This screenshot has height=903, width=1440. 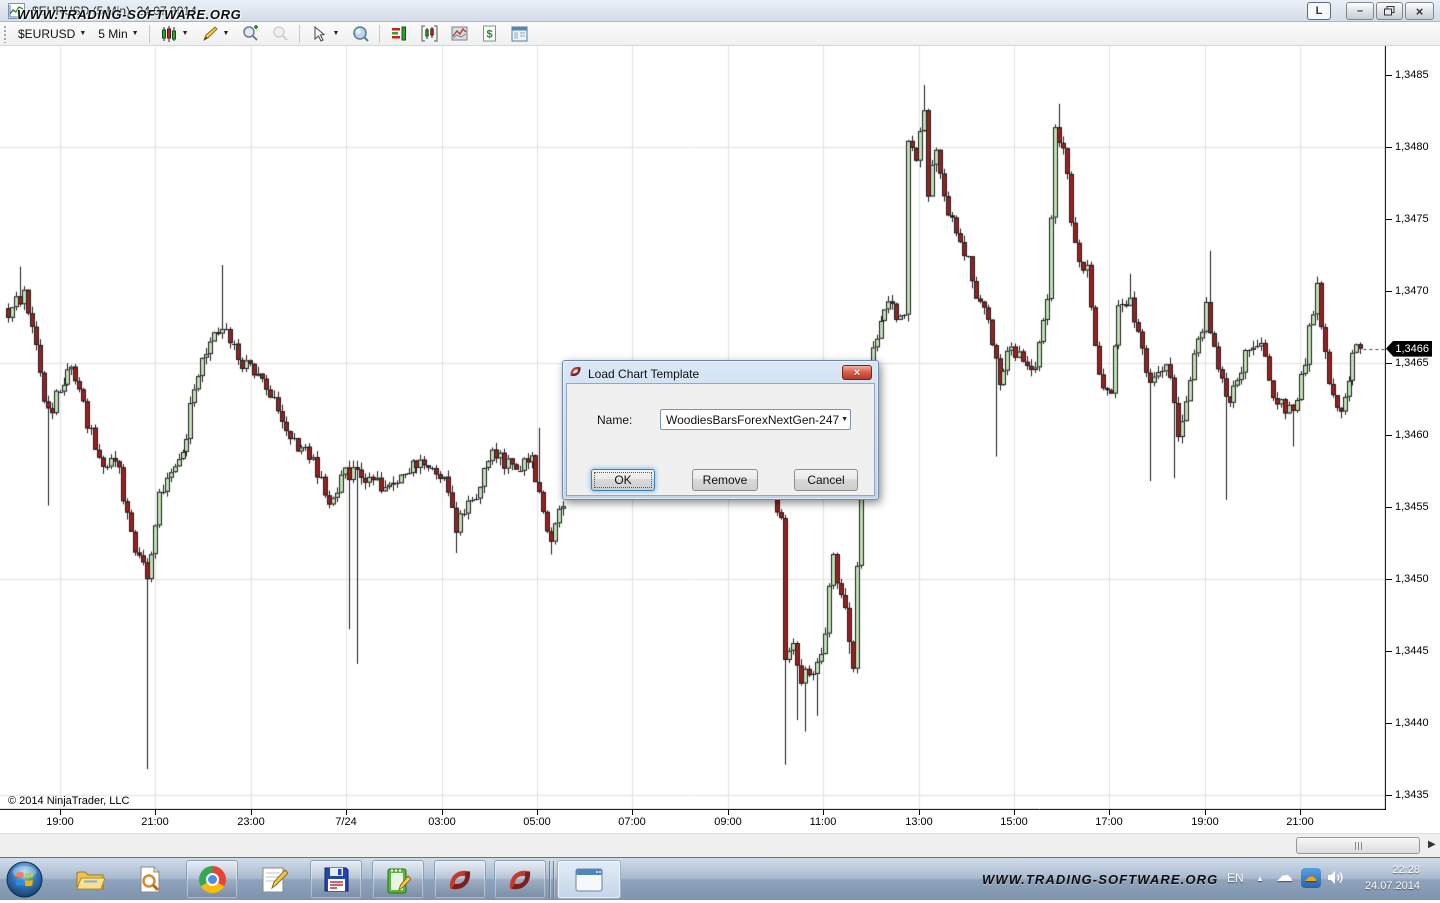 What do you see at coordinates (1419, 11) in the screenshot?
I see `close-button: ×` at bounding box center [1419, 11].